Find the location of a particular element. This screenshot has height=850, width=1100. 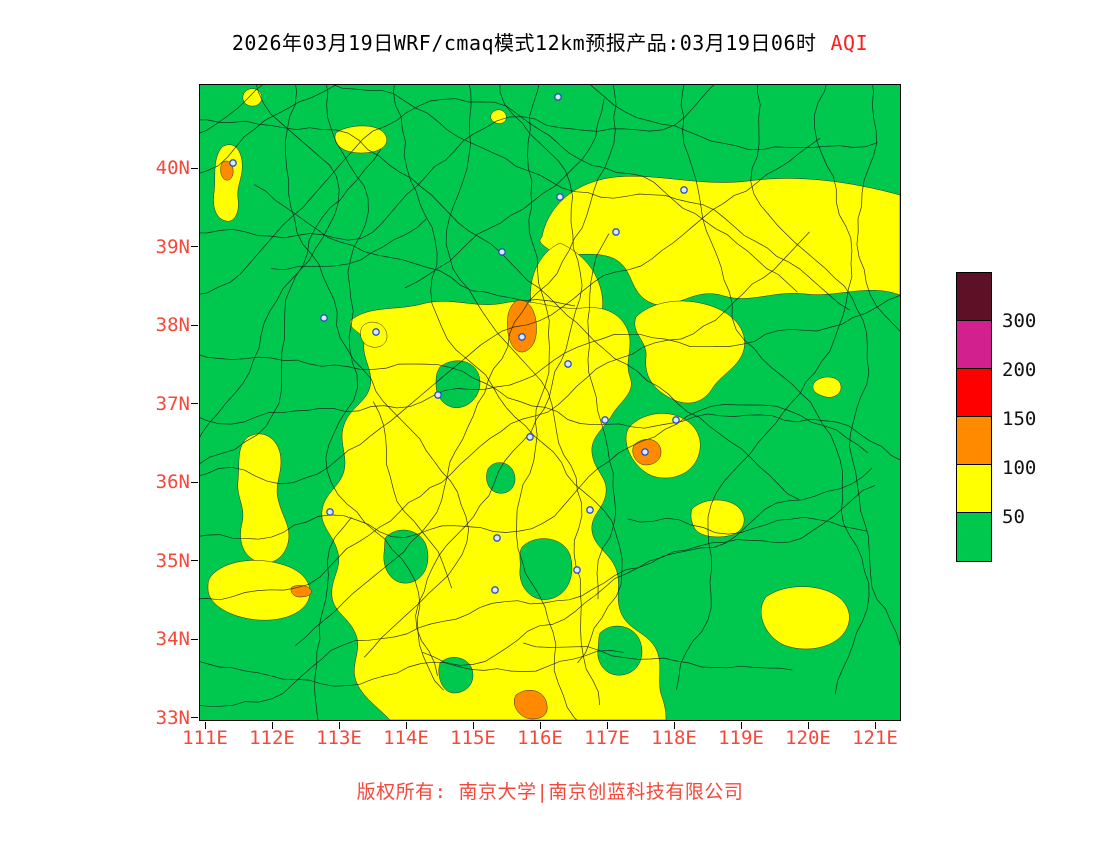

lat-tick-label: 39N is located at coordinates (172, 246).